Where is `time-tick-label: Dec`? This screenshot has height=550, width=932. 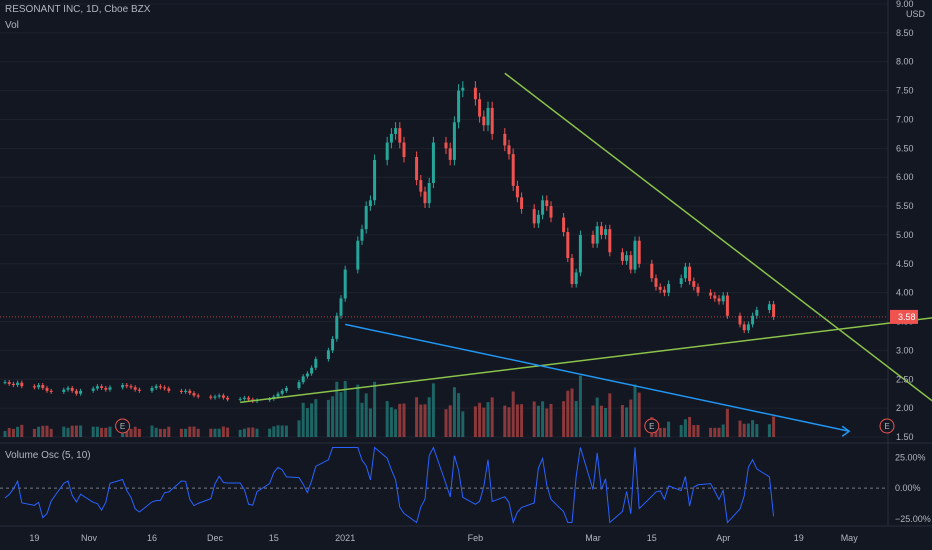
time-tick-label: Dec is located at coordinates (215, 538).